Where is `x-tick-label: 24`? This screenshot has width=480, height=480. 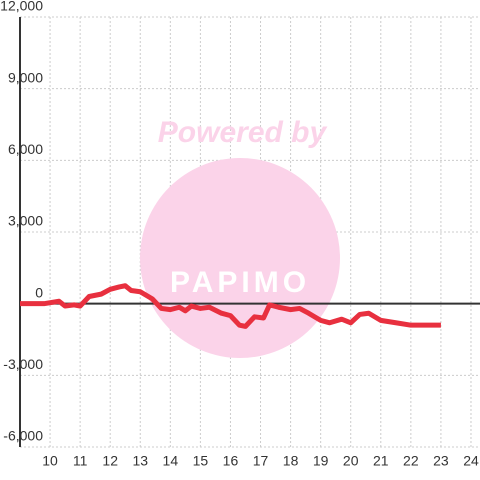 x-tick-label: 24 is located at coordinates (471, 461).